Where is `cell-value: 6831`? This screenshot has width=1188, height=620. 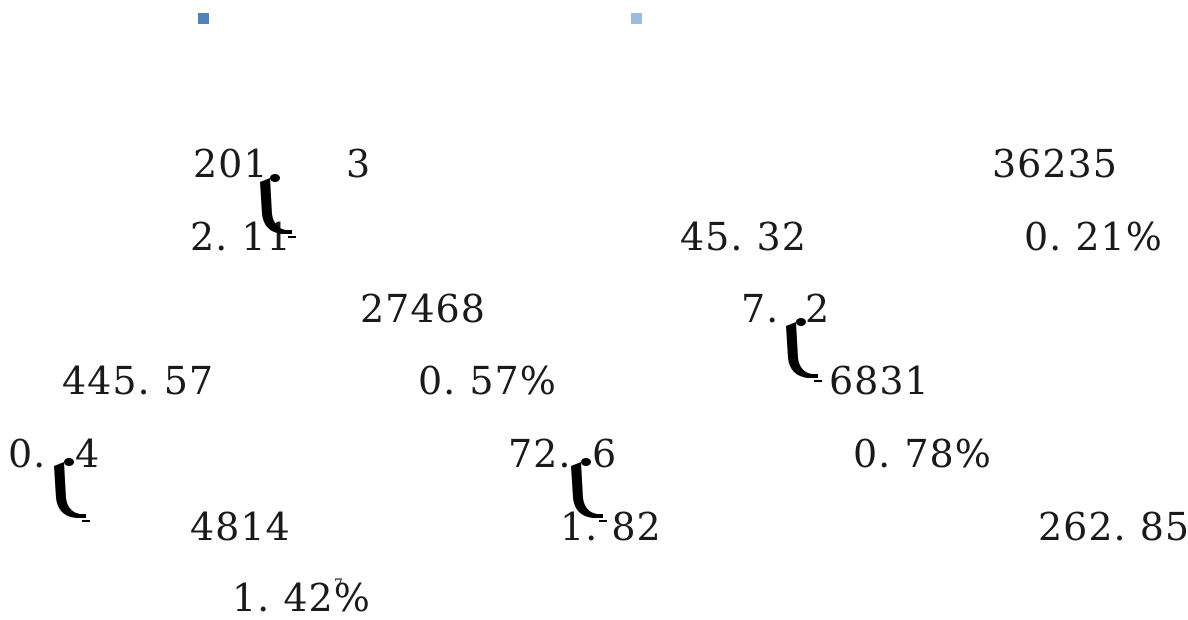
cell-value: 6831 is located at coordinates (879, 381).